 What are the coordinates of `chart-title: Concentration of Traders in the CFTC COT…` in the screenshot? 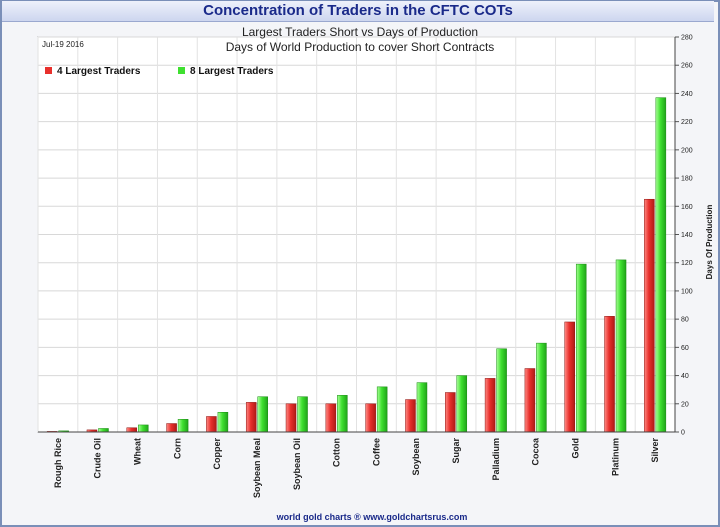 It's located at (358, 10).